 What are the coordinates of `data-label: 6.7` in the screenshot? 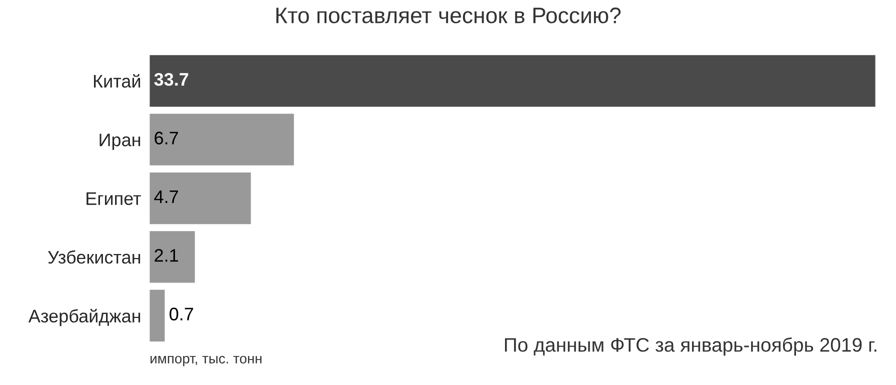 It's located at (166, 138).